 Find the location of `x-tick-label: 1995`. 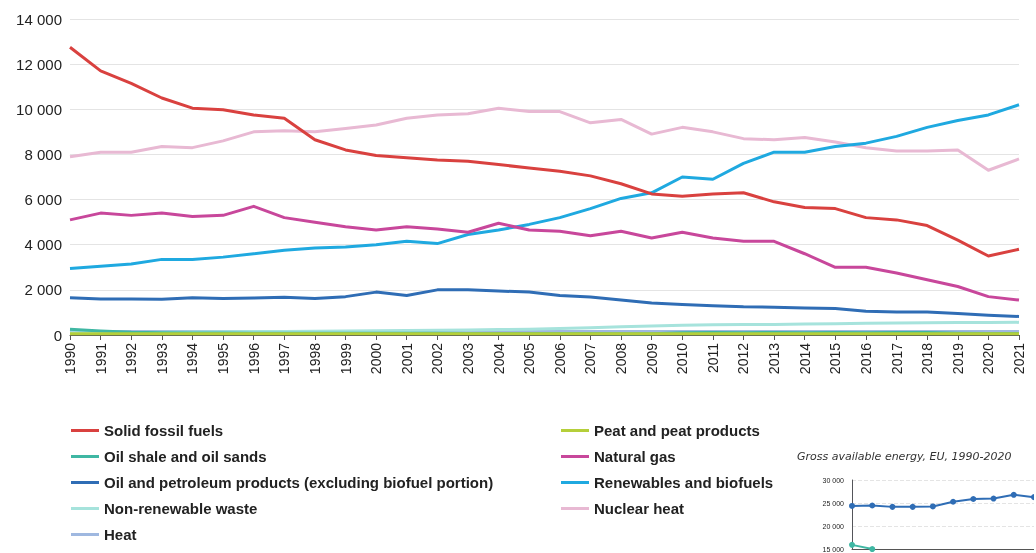

x-tick-label: 1995 is located at coordinates (223, 358).